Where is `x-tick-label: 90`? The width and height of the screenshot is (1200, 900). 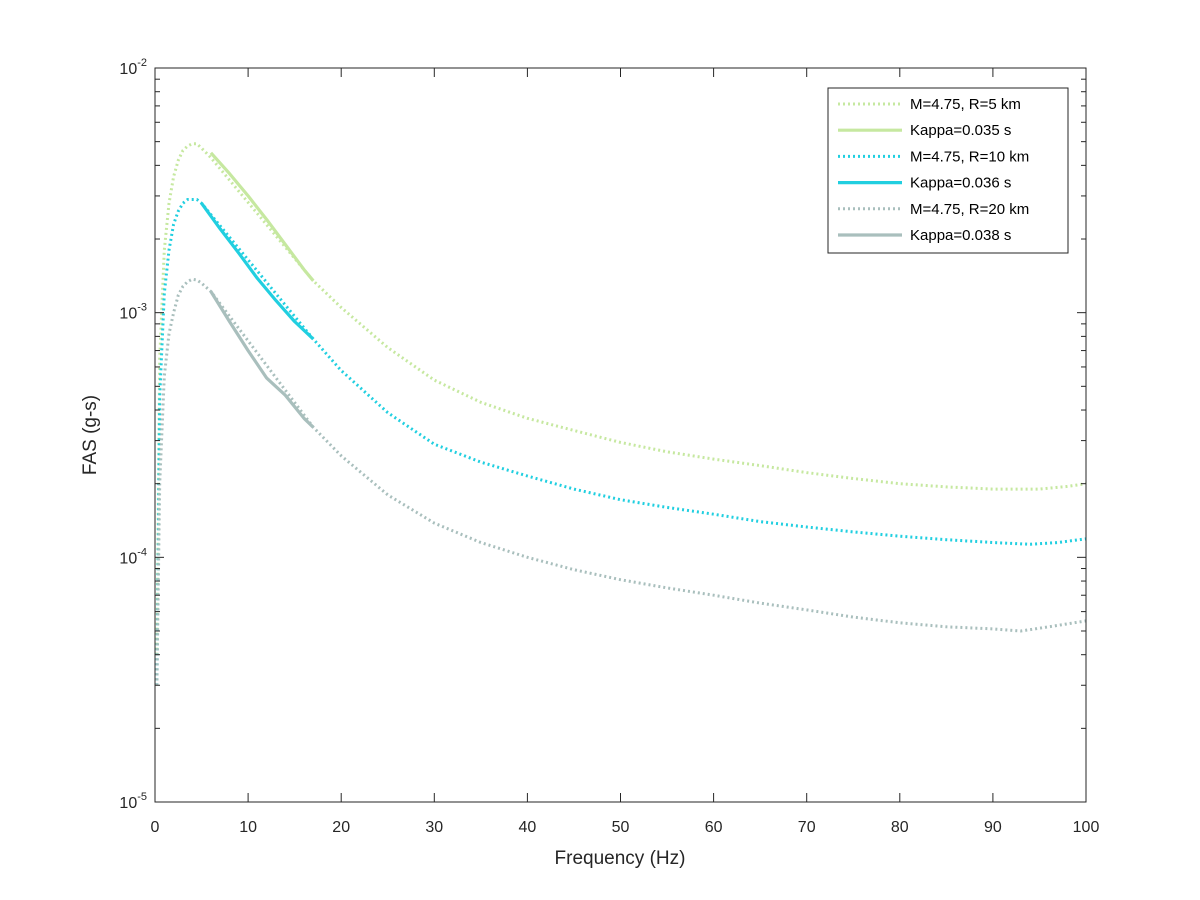 x-tick-label: 90 is located at coordinates (993, 827).